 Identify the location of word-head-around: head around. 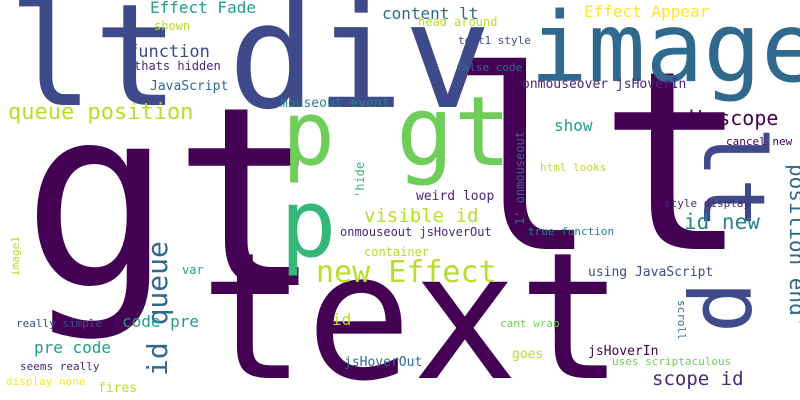
(458, 22).